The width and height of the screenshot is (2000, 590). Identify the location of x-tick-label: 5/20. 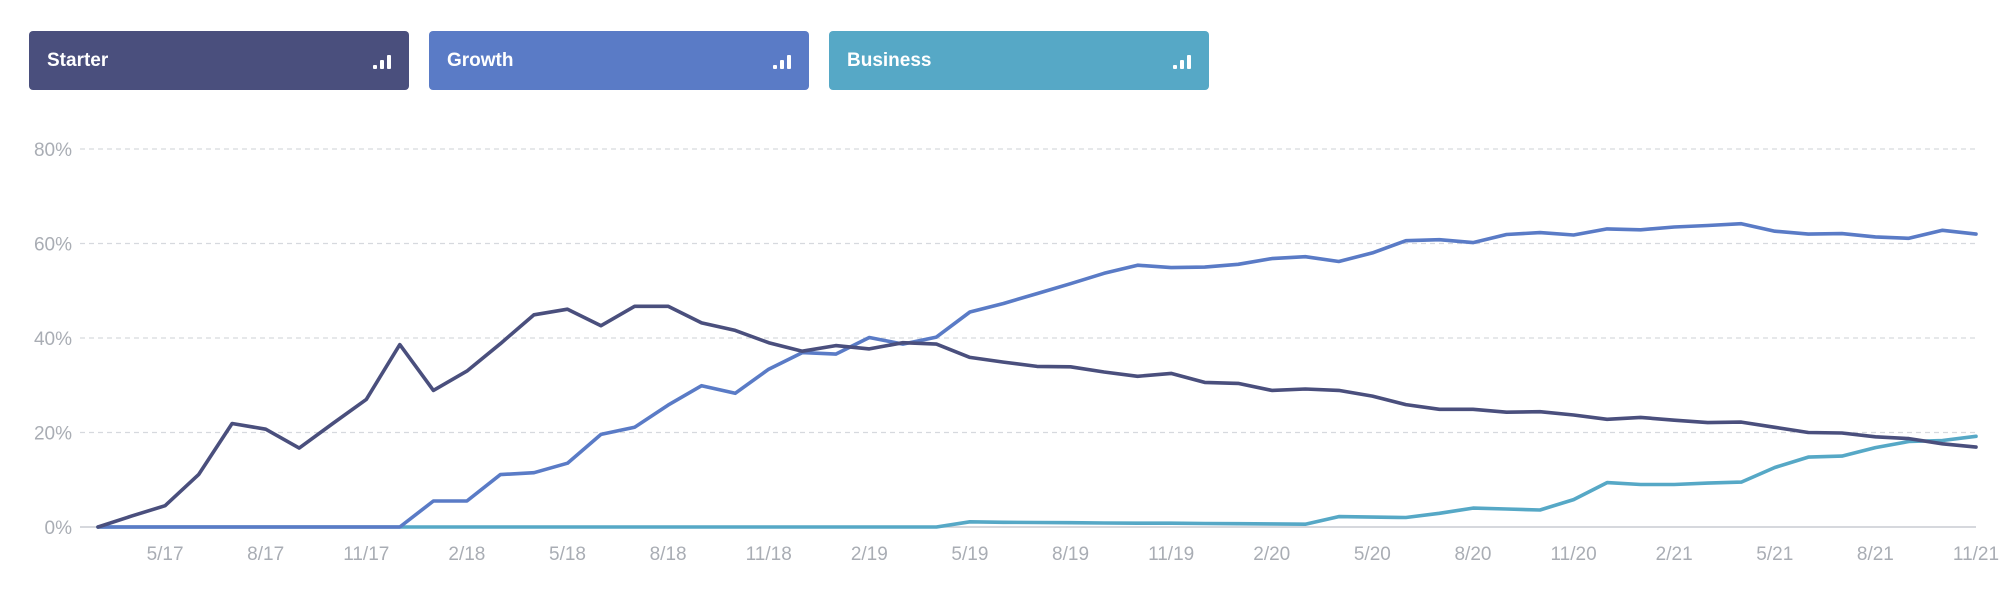
(1372, 554).